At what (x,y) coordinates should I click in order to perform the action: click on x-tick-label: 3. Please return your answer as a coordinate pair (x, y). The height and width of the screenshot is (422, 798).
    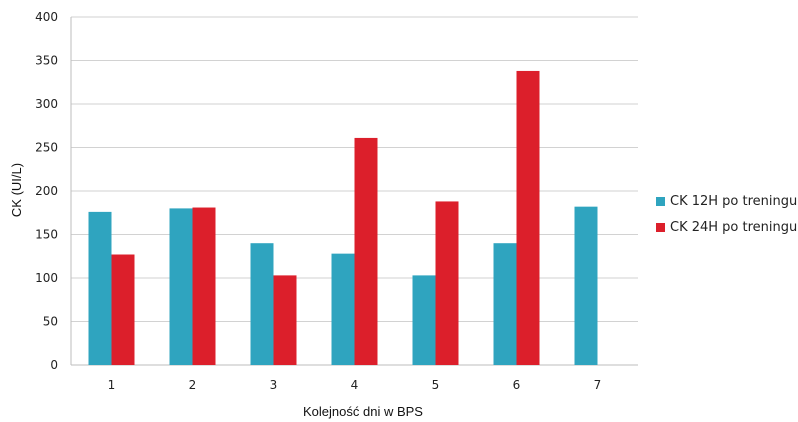
    Looking at the image, I should click on (274, 385).